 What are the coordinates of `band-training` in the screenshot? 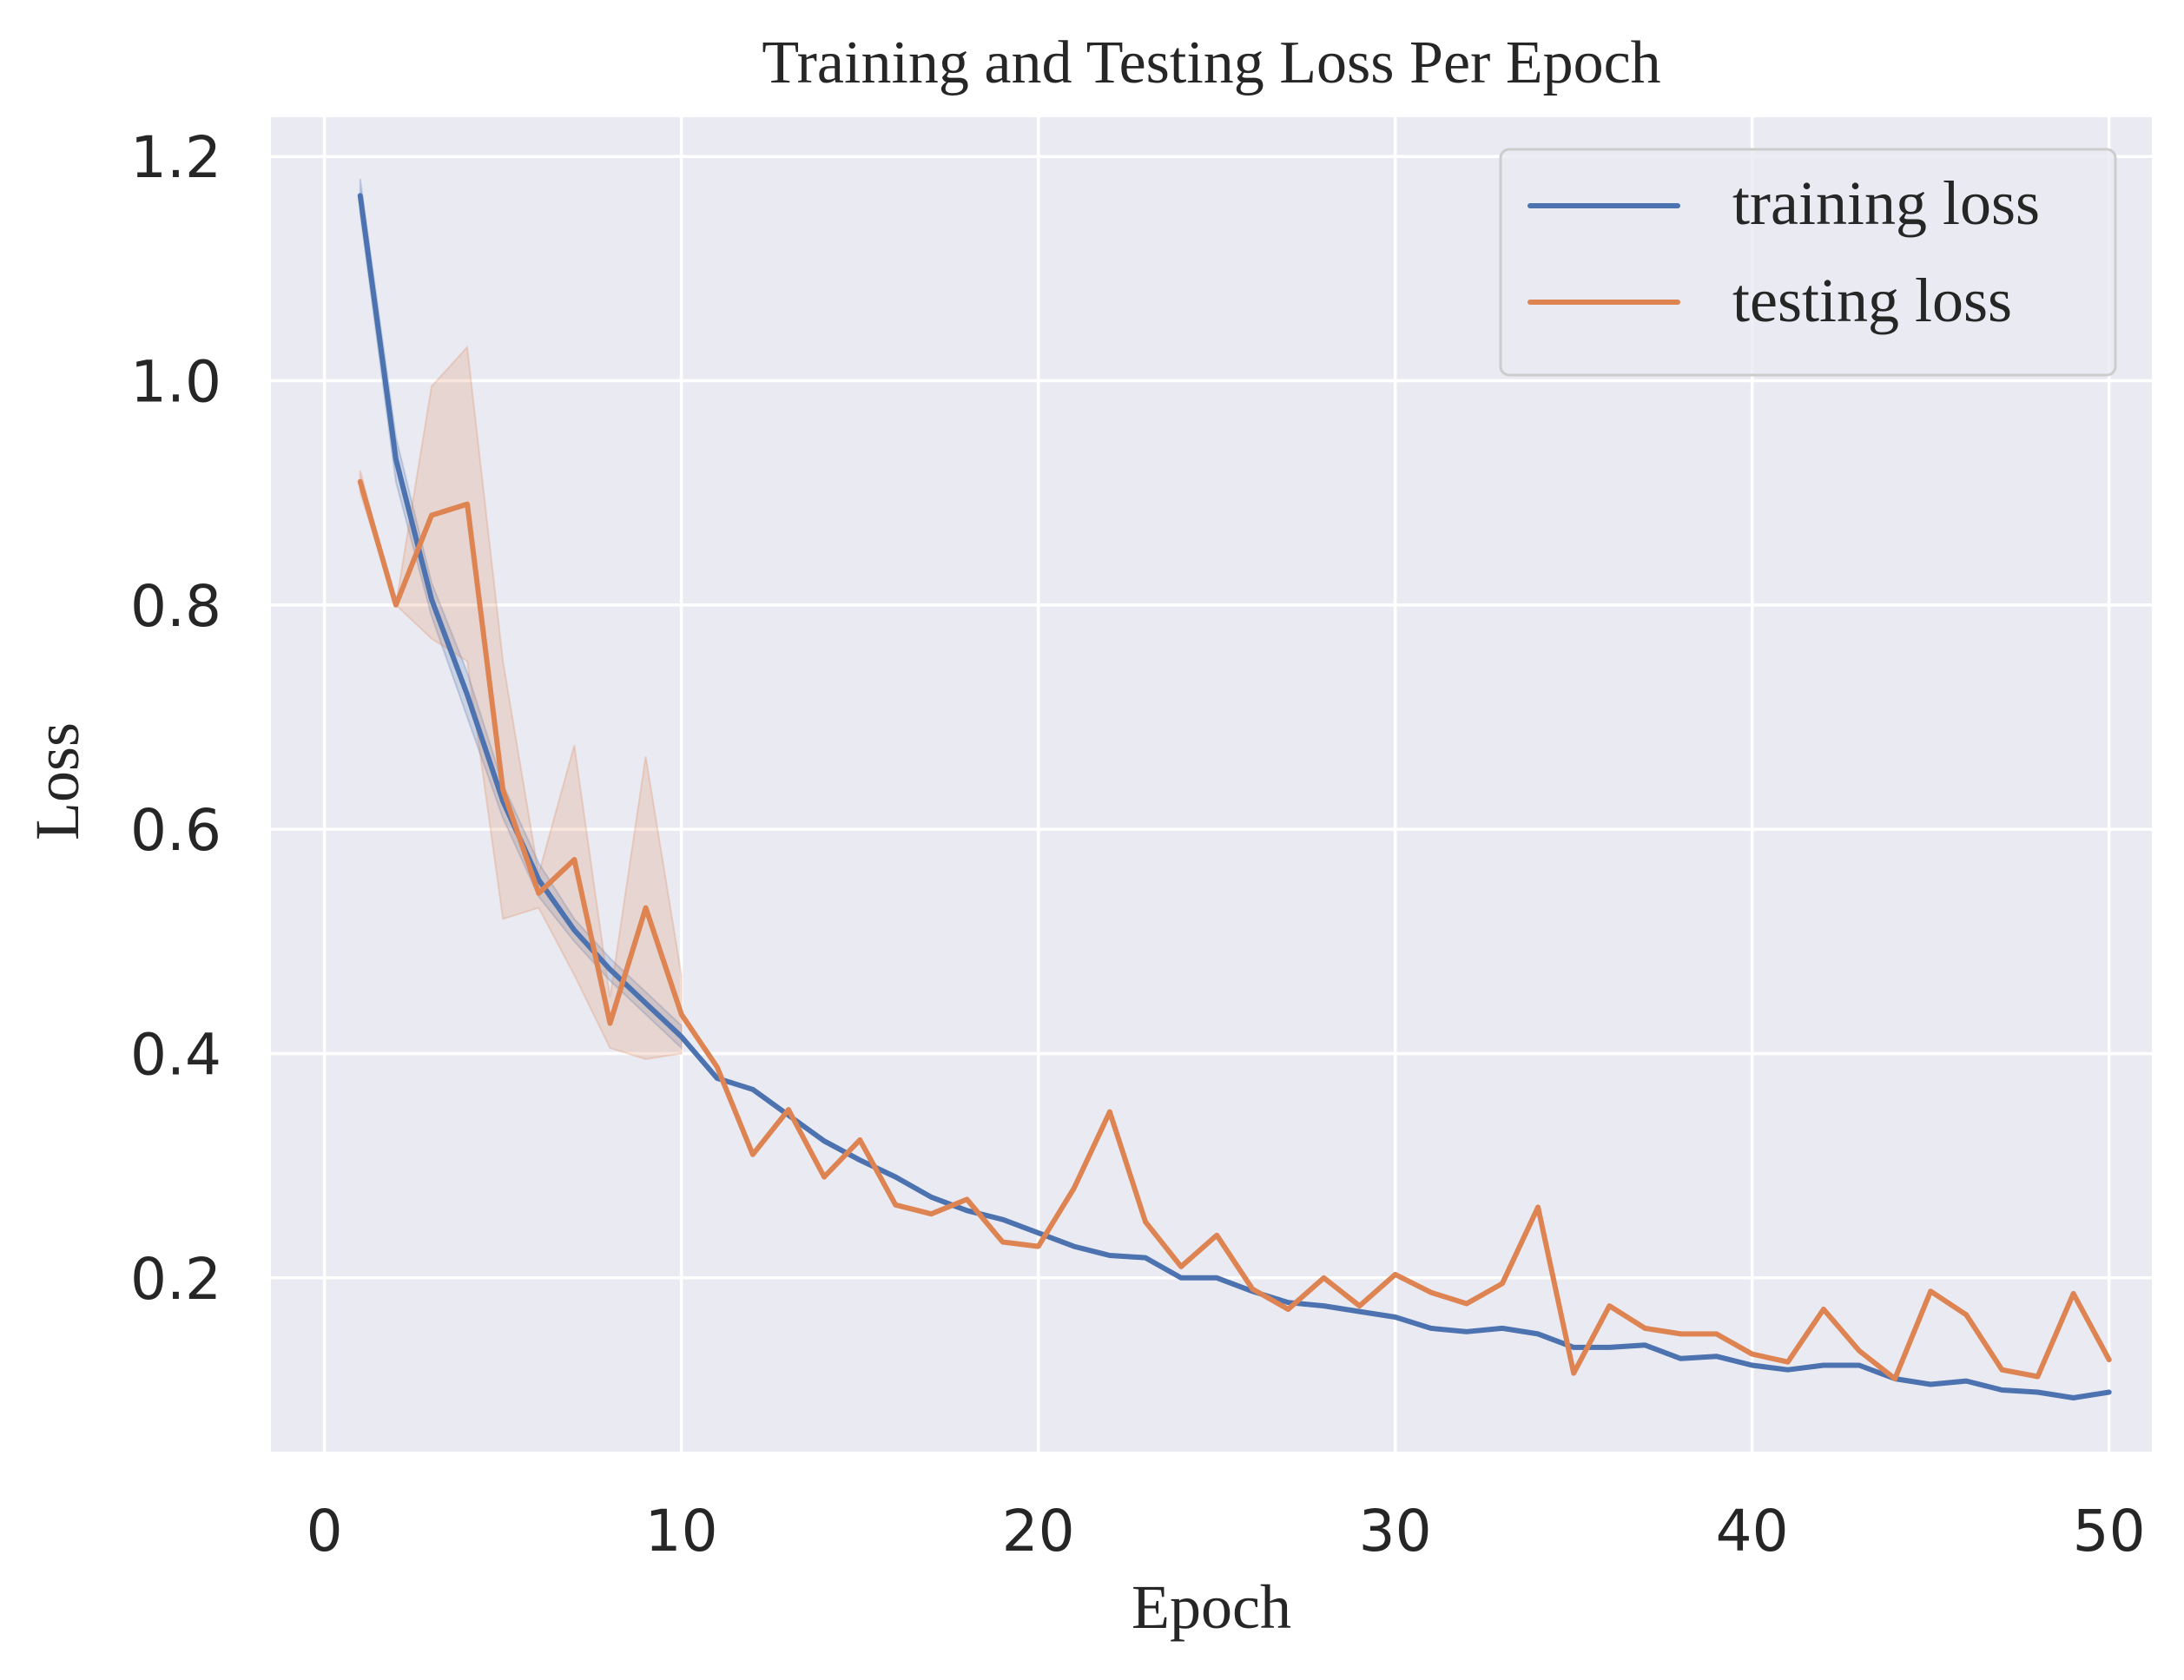 It's located at (521, 614).